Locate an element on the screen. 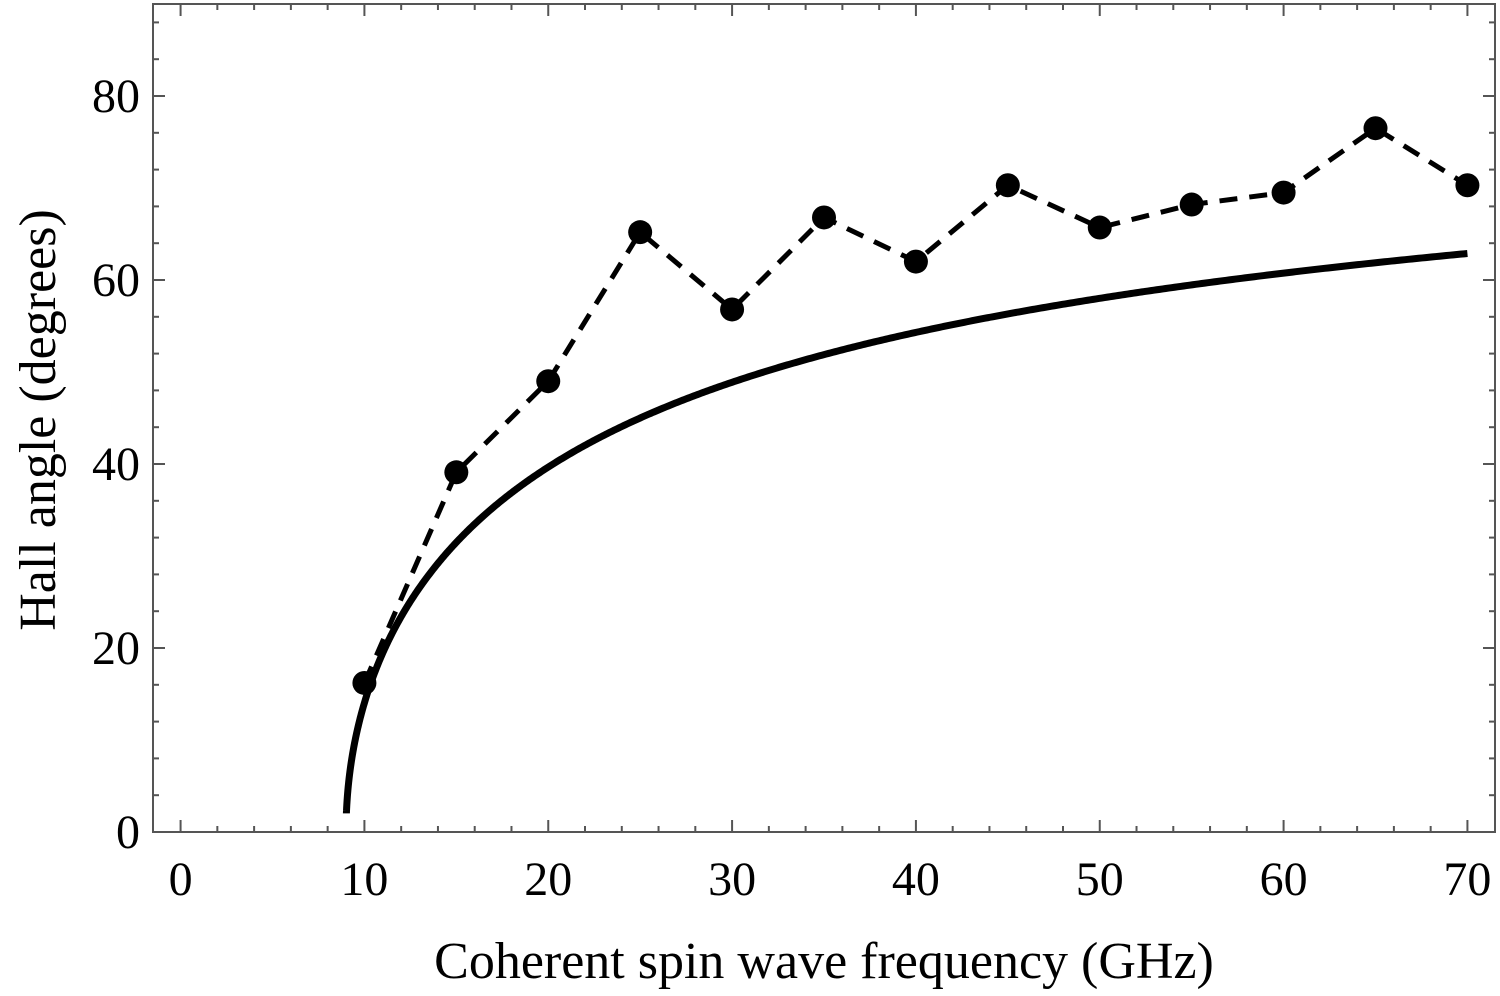 The height and width of the screenshot is (996, 1500). x-tick-label: 10 is located at coordinates (364, 879).